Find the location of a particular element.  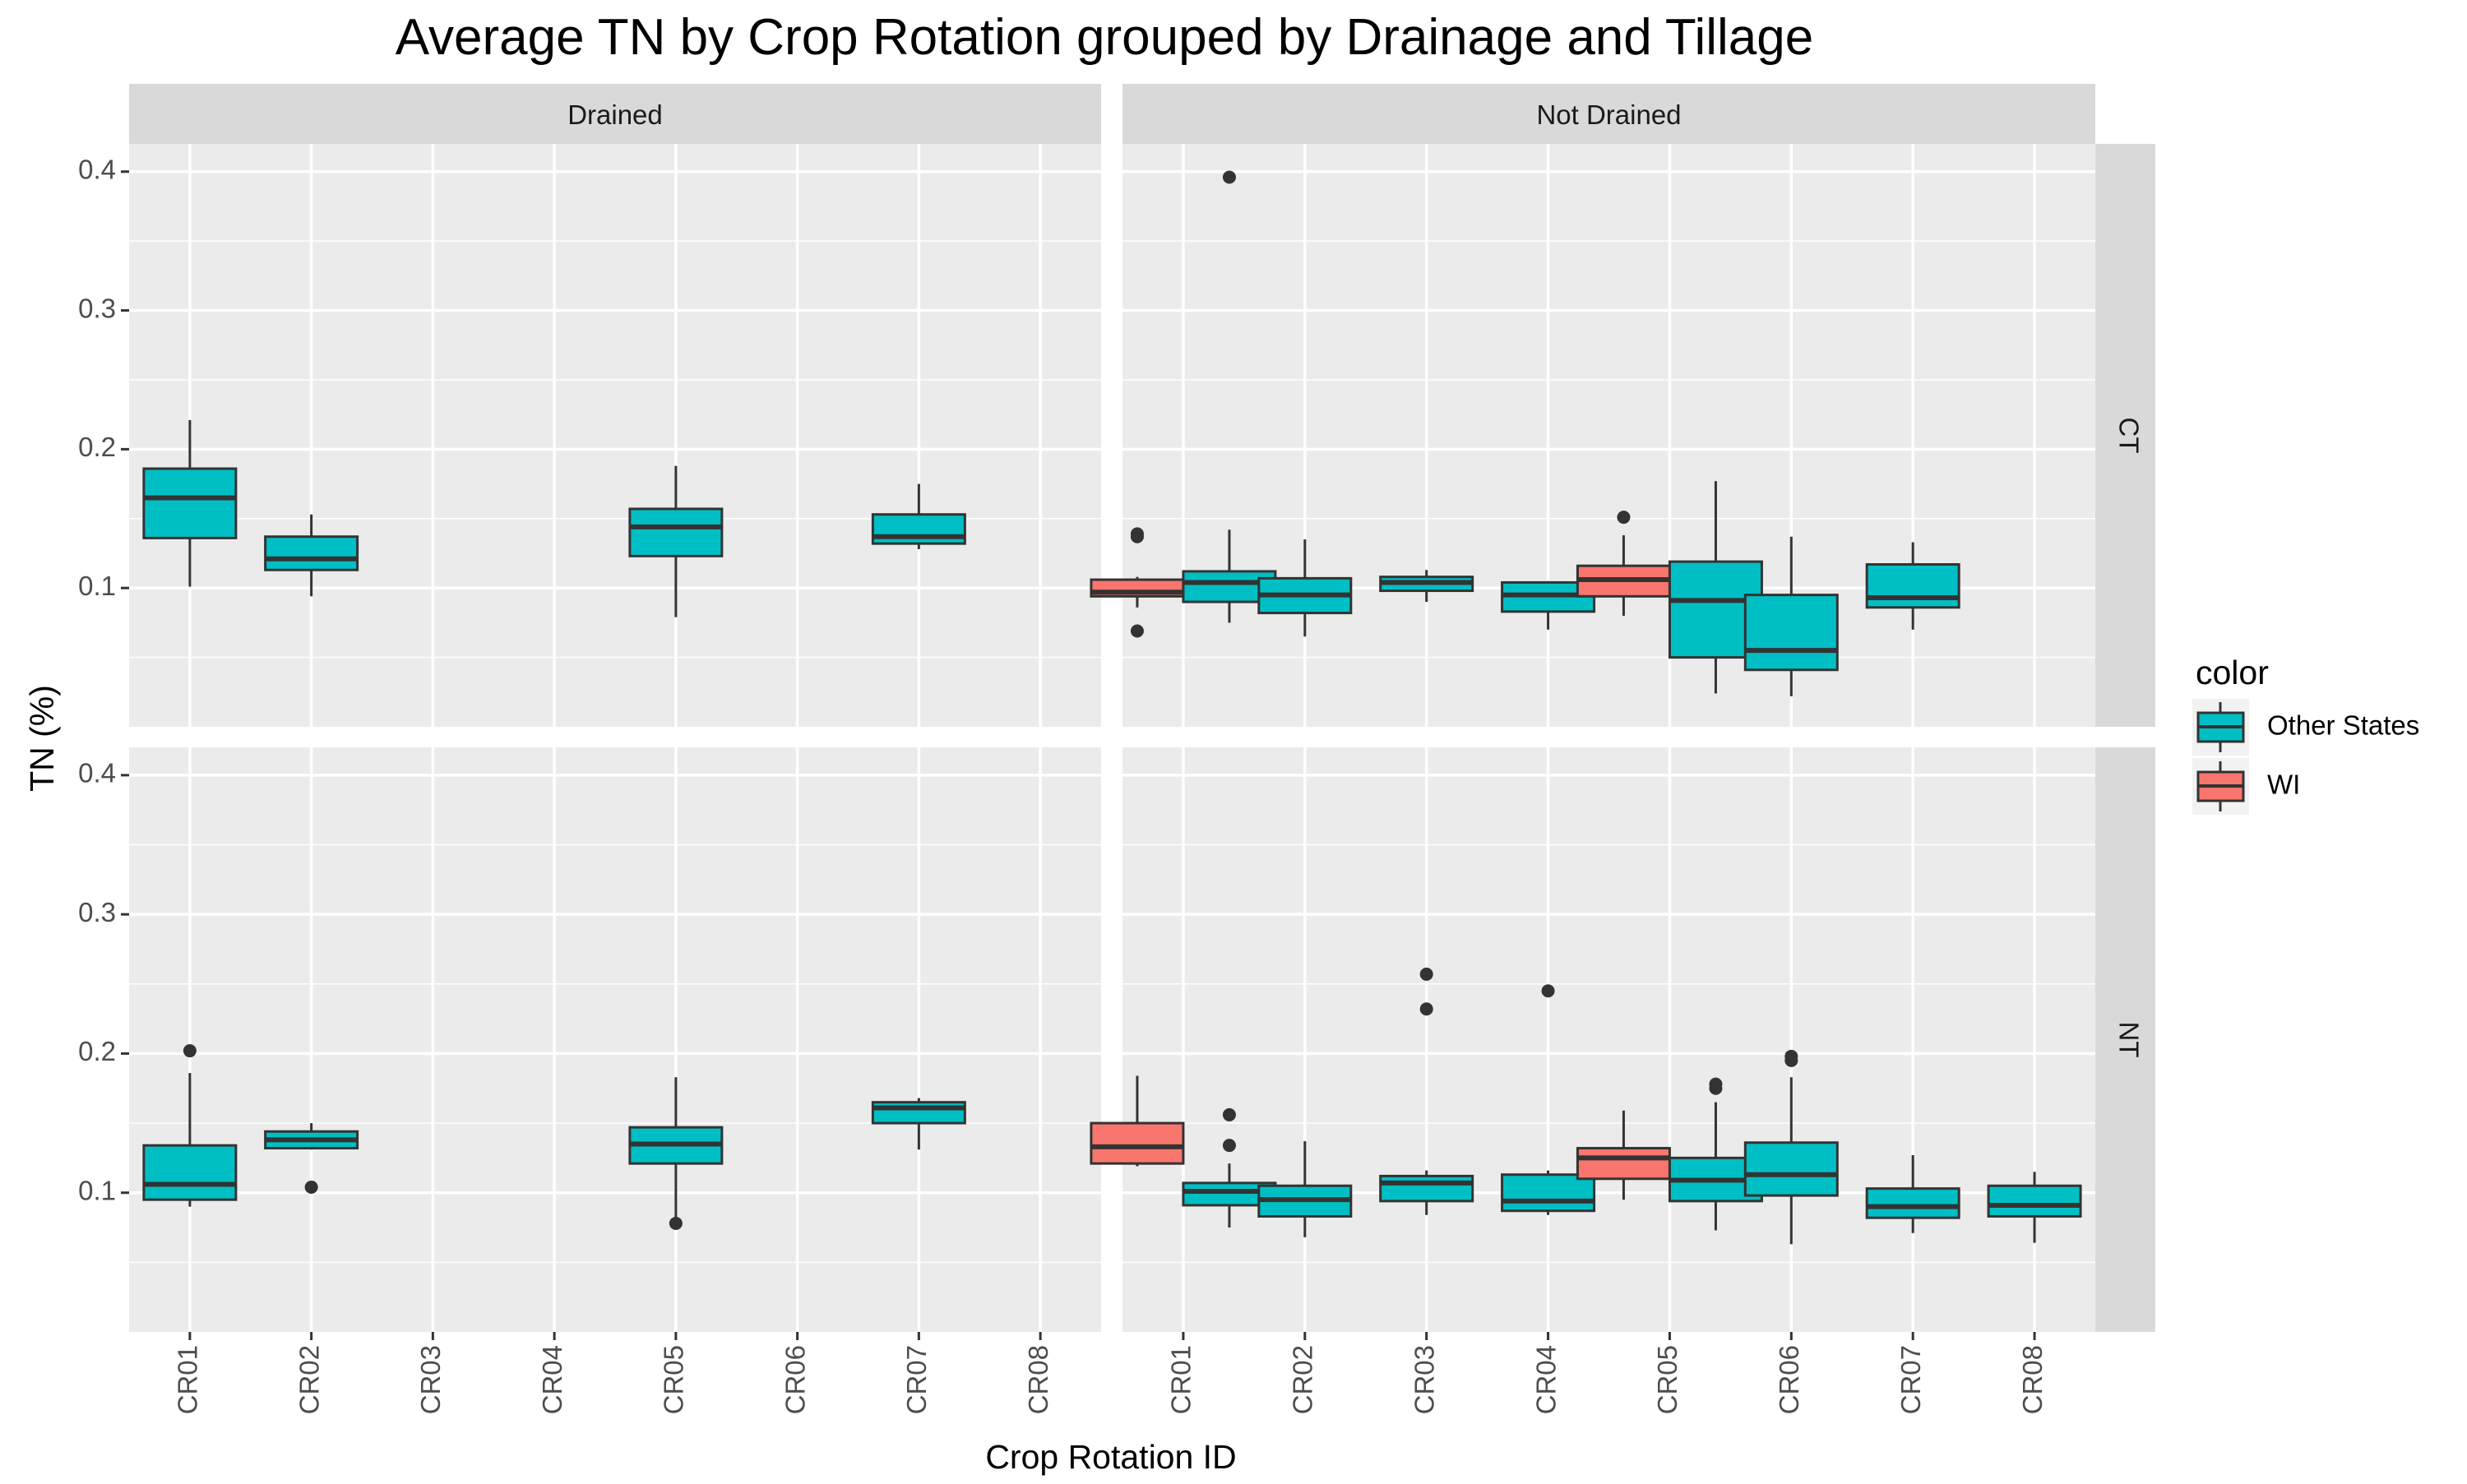

legend-item-wi: WI is located at coordinates (2246, 786).